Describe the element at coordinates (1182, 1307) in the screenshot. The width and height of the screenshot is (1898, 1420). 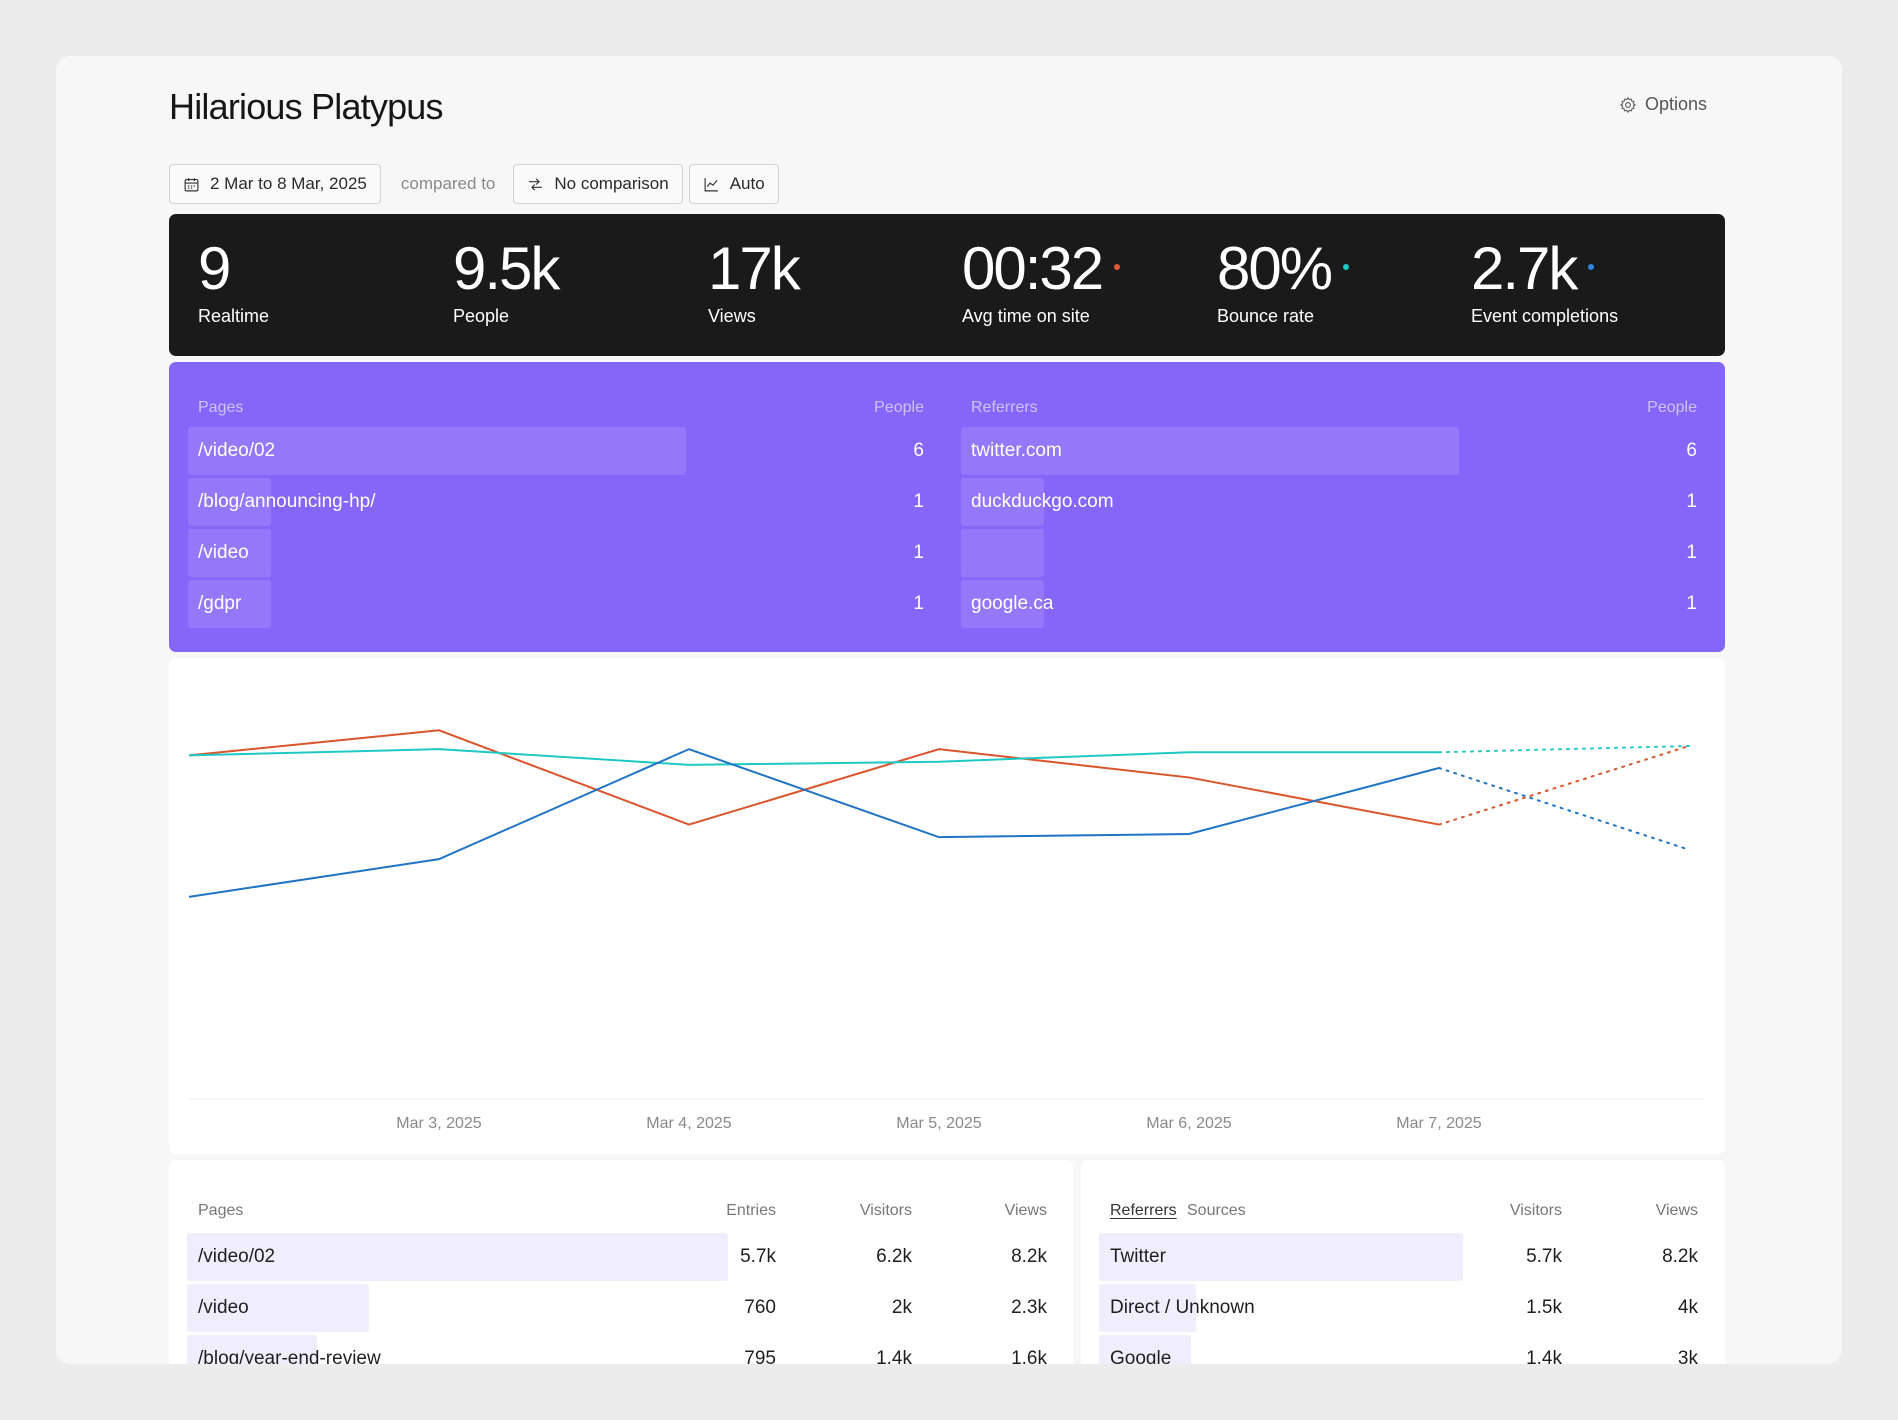
I see `referrer-name: Direct / Unknown` at that location.